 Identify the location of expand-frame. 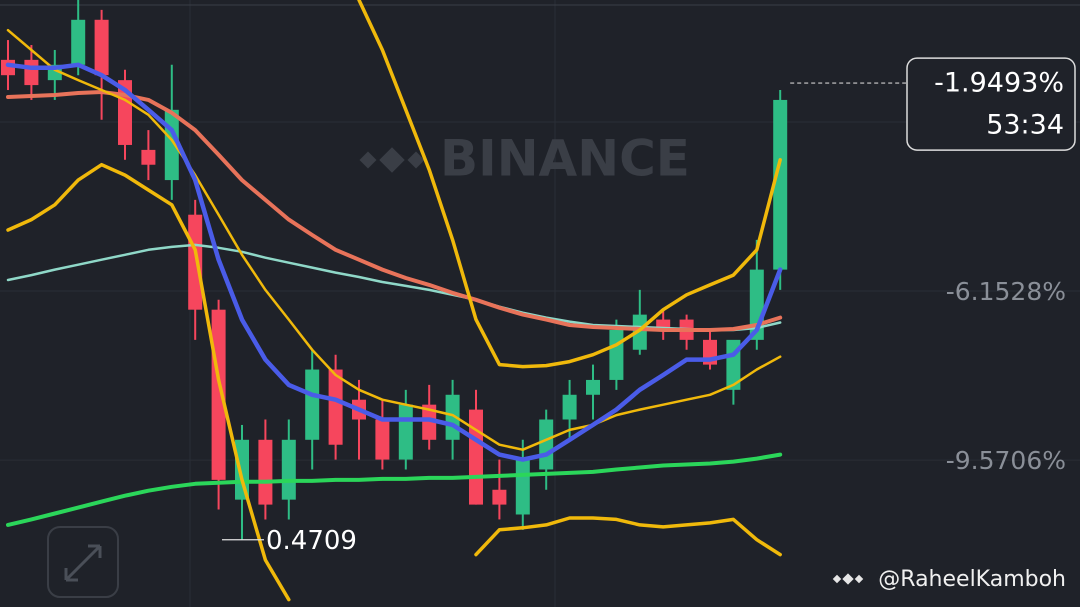
(83, 562).